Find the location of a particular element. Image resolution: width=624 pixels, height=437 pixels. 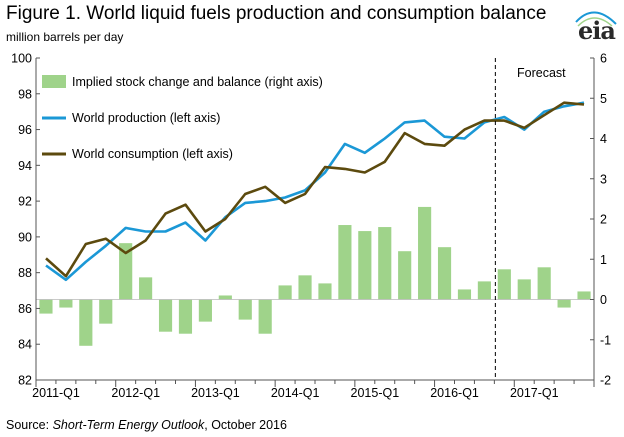

legend-label-consumption: World consumption (left axis) is located at coordinates (152, 154).